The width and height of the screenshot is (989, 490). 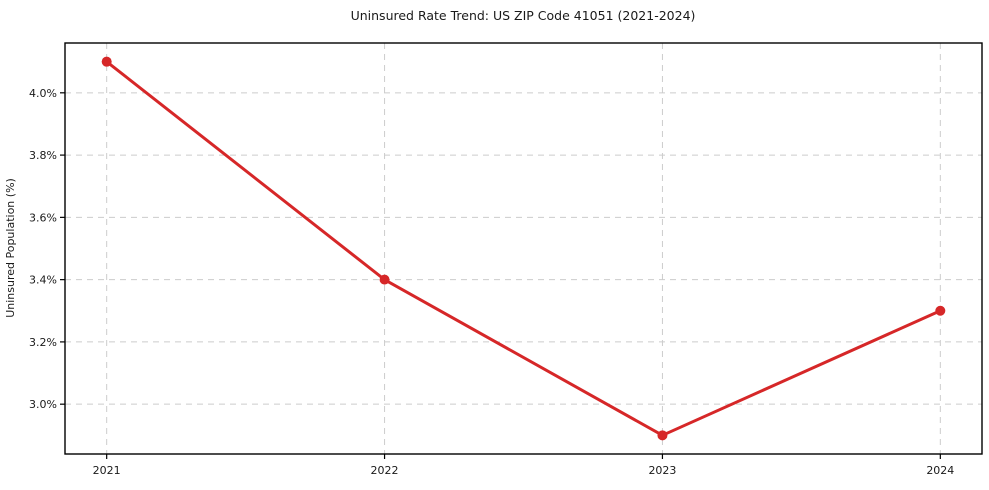 I want to click on y-tick-label: 3.2%, so click(x=43, y=342).